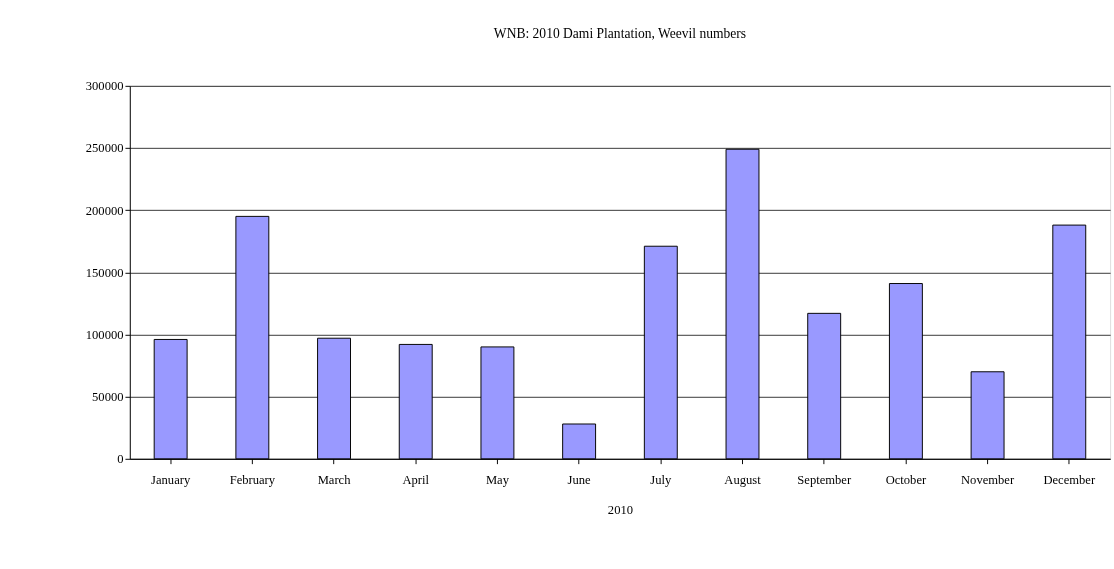 The width and height of the screenshot is (1114, 569). I want to click on x-tick-label: October, so click(906, 479).